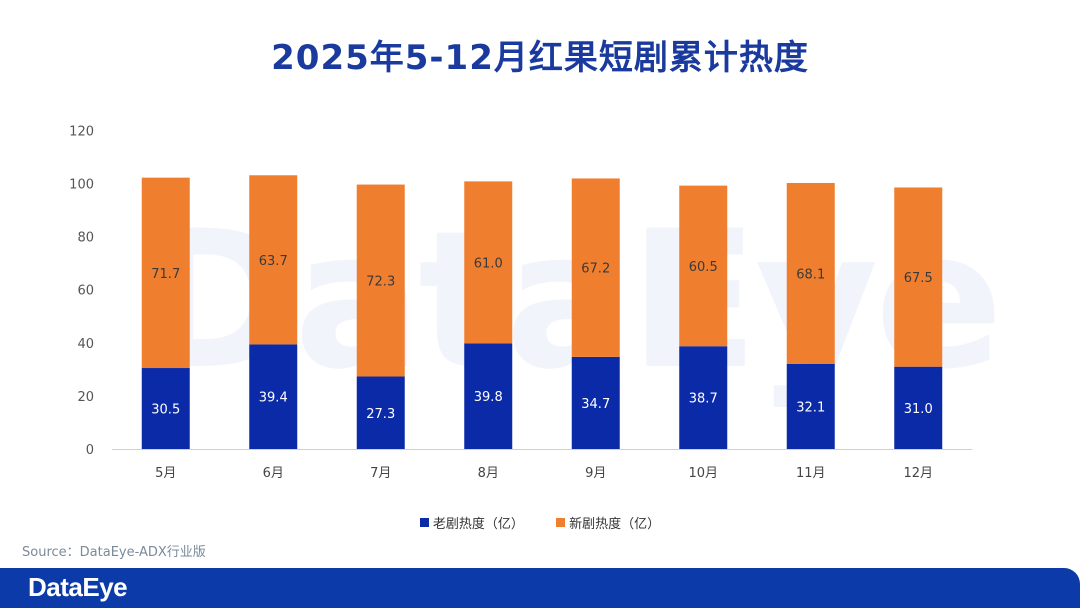 The image size is (1080, 608). Describe the element at coordinates (78, 587) in the screenshot. I see `footer-logo: DataEye` at that location.